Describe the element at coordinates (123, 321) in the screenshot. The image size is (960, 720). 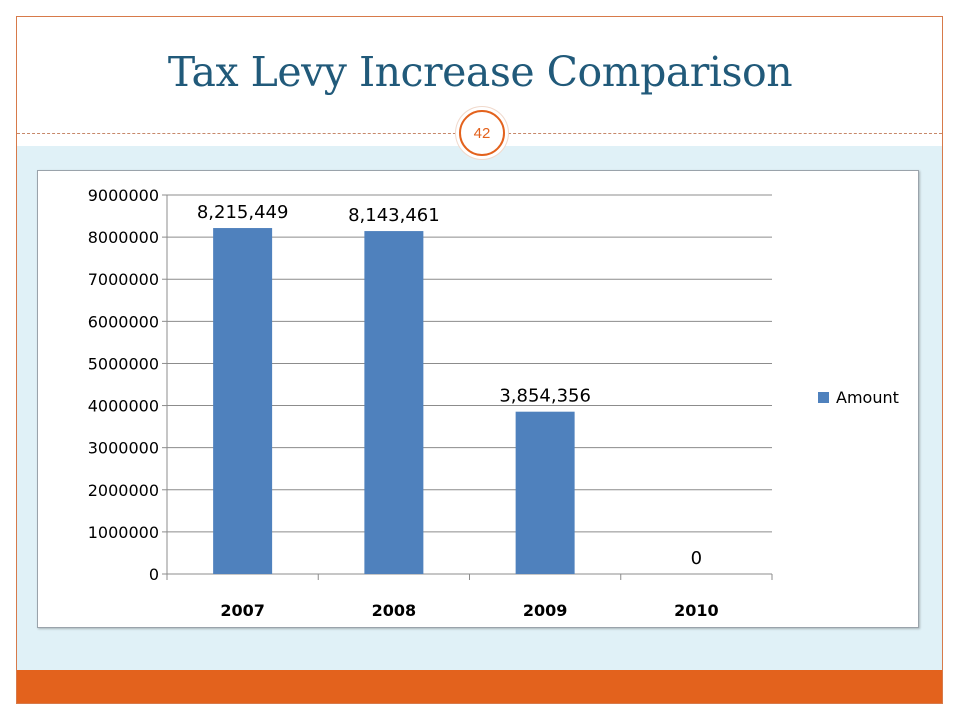
I see `y-tick-label: 6000000` at that location.